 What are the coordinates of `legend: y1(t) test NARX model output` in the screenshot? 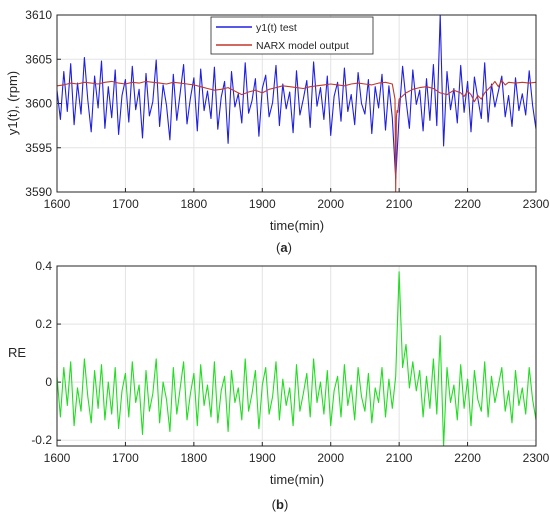 It's located at (292, 35).